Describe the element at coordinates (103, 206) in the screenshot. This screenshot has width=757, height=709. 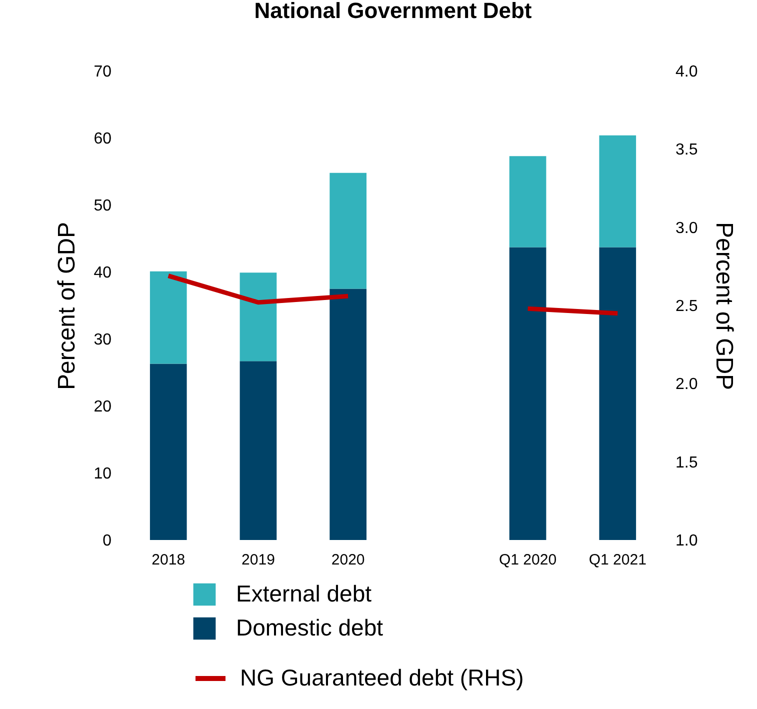
I see `y-tick-label: 50` at that location.